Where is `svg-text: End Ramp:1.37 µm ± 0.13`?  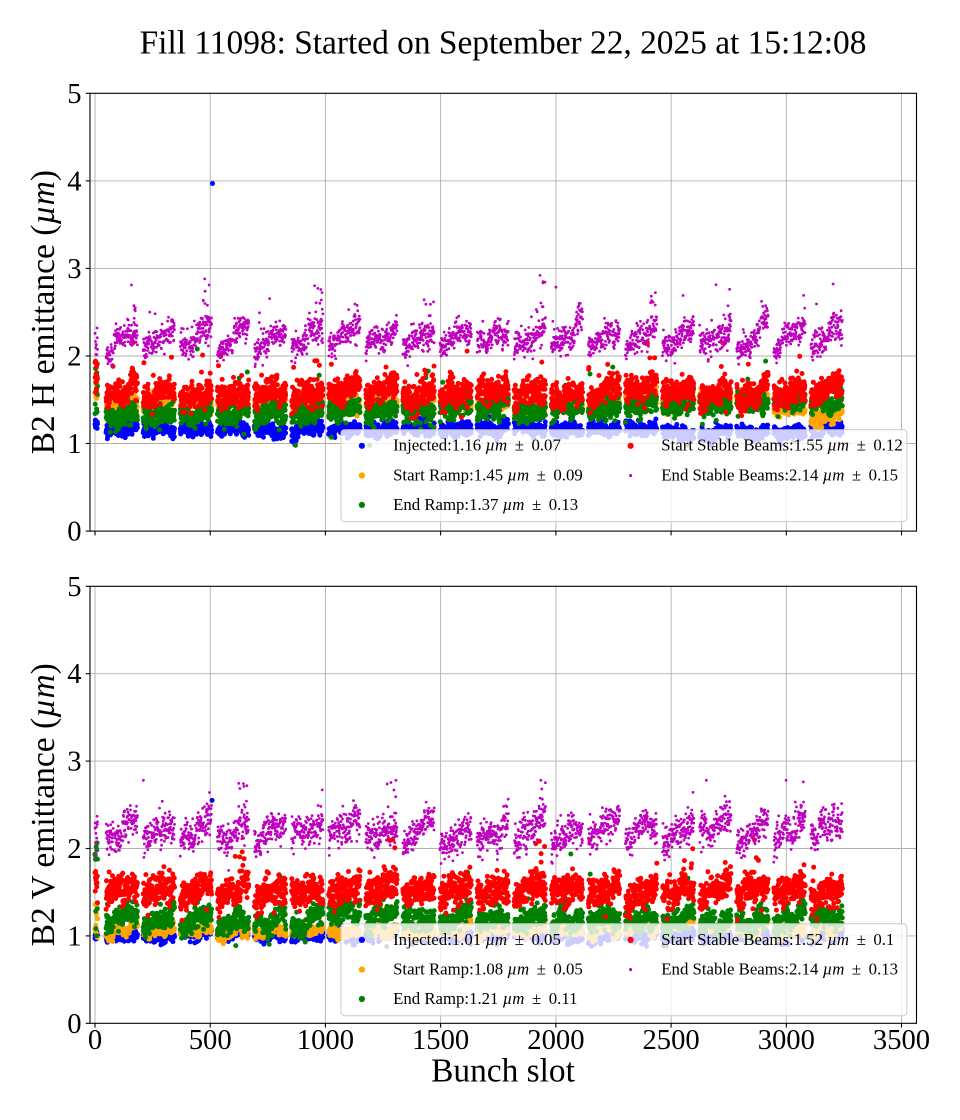 svg-text: End Ramp:1.37 µm ± 0.13 is located at coordinates (485, 504).